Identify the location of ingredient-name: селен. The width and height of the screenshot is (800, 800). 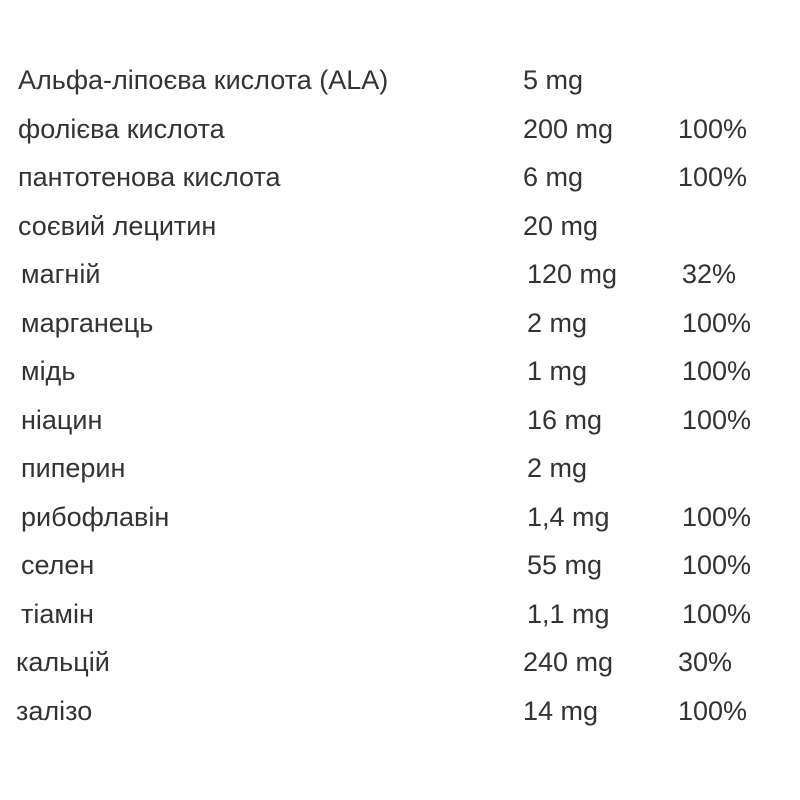
(58, 565).